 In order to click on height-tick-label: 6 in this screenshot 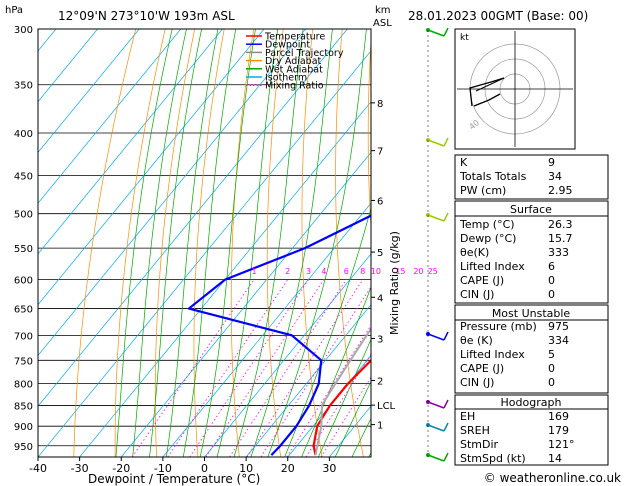, I will do `click(380, 201)`.